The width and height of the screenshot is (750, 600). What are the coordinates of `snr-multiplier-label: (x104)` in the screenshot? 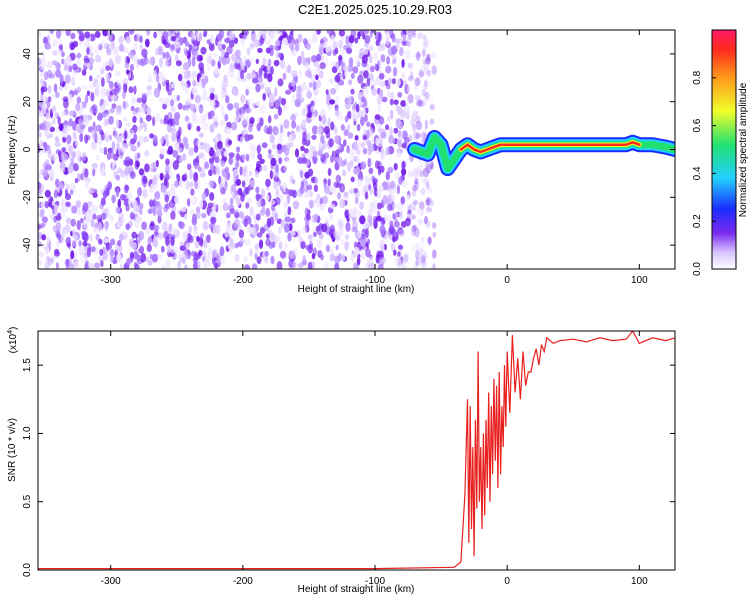 It's located at (13, 340).